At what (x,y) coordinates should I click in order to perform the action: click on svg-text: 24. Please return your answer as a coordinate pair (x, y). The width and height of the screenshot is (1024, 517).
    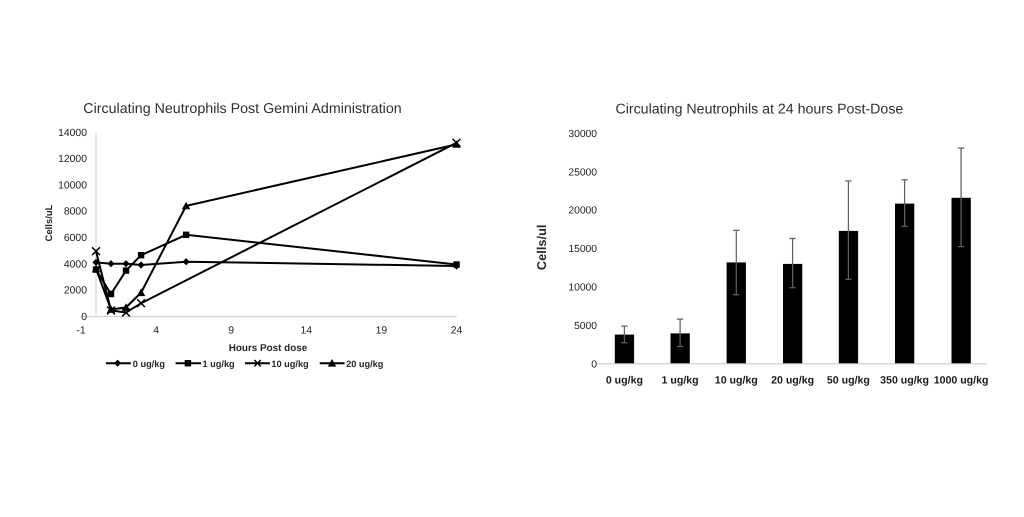
    Looking at the image, I should click on (457, 330).